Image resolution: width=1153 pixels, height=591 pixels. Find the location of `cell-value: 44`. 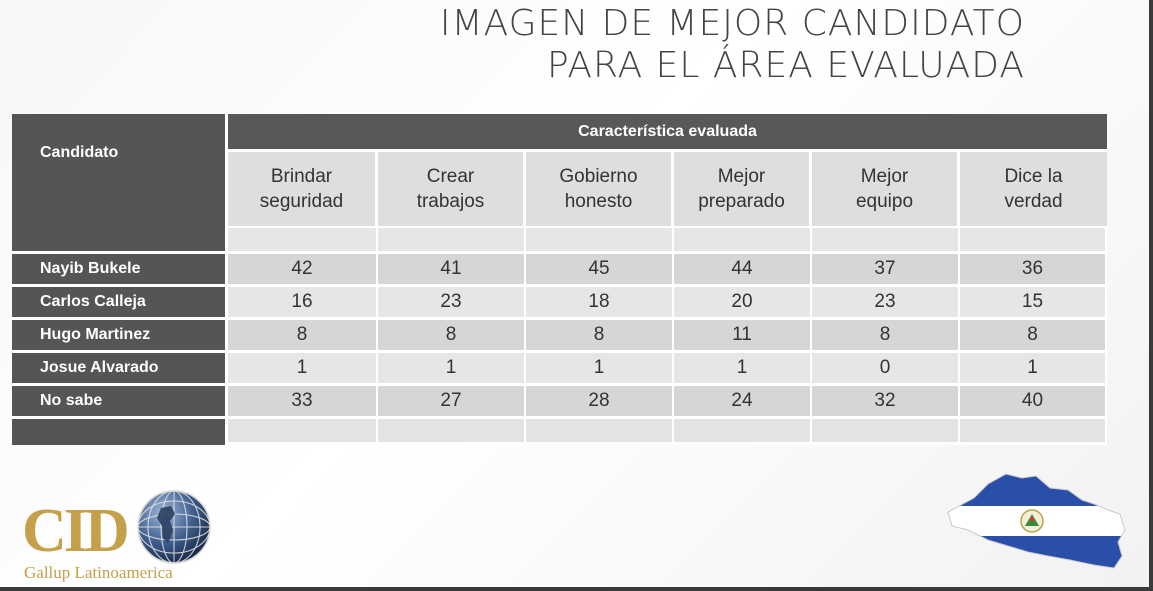

cell-value: 44 is located at coordinates (743, 270).